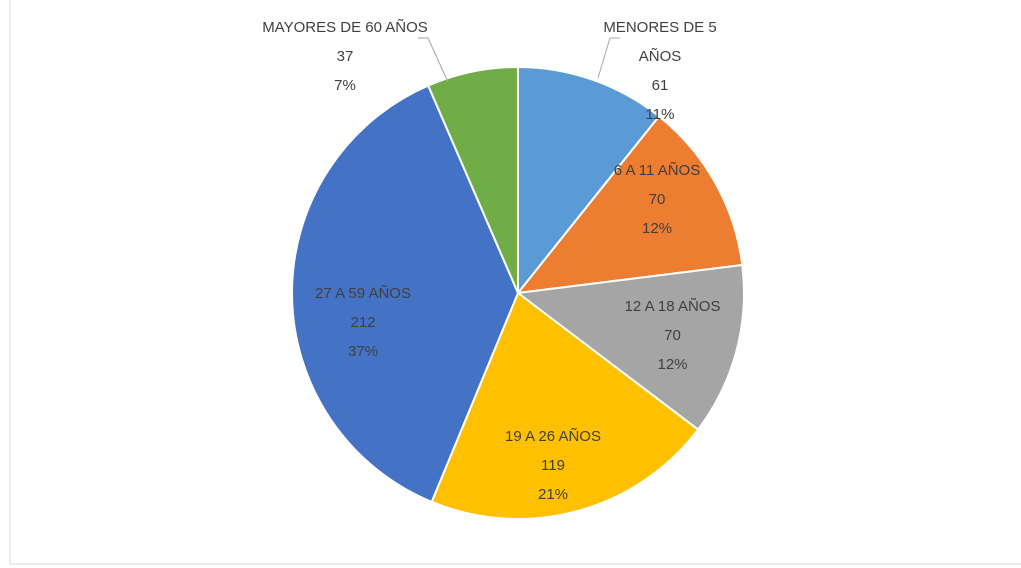 Image resolution: width=1021 pixels, height=568 pixels. I want to click on data-label: 27 A 59 AÑOS 212 37%, so click(363, 322).